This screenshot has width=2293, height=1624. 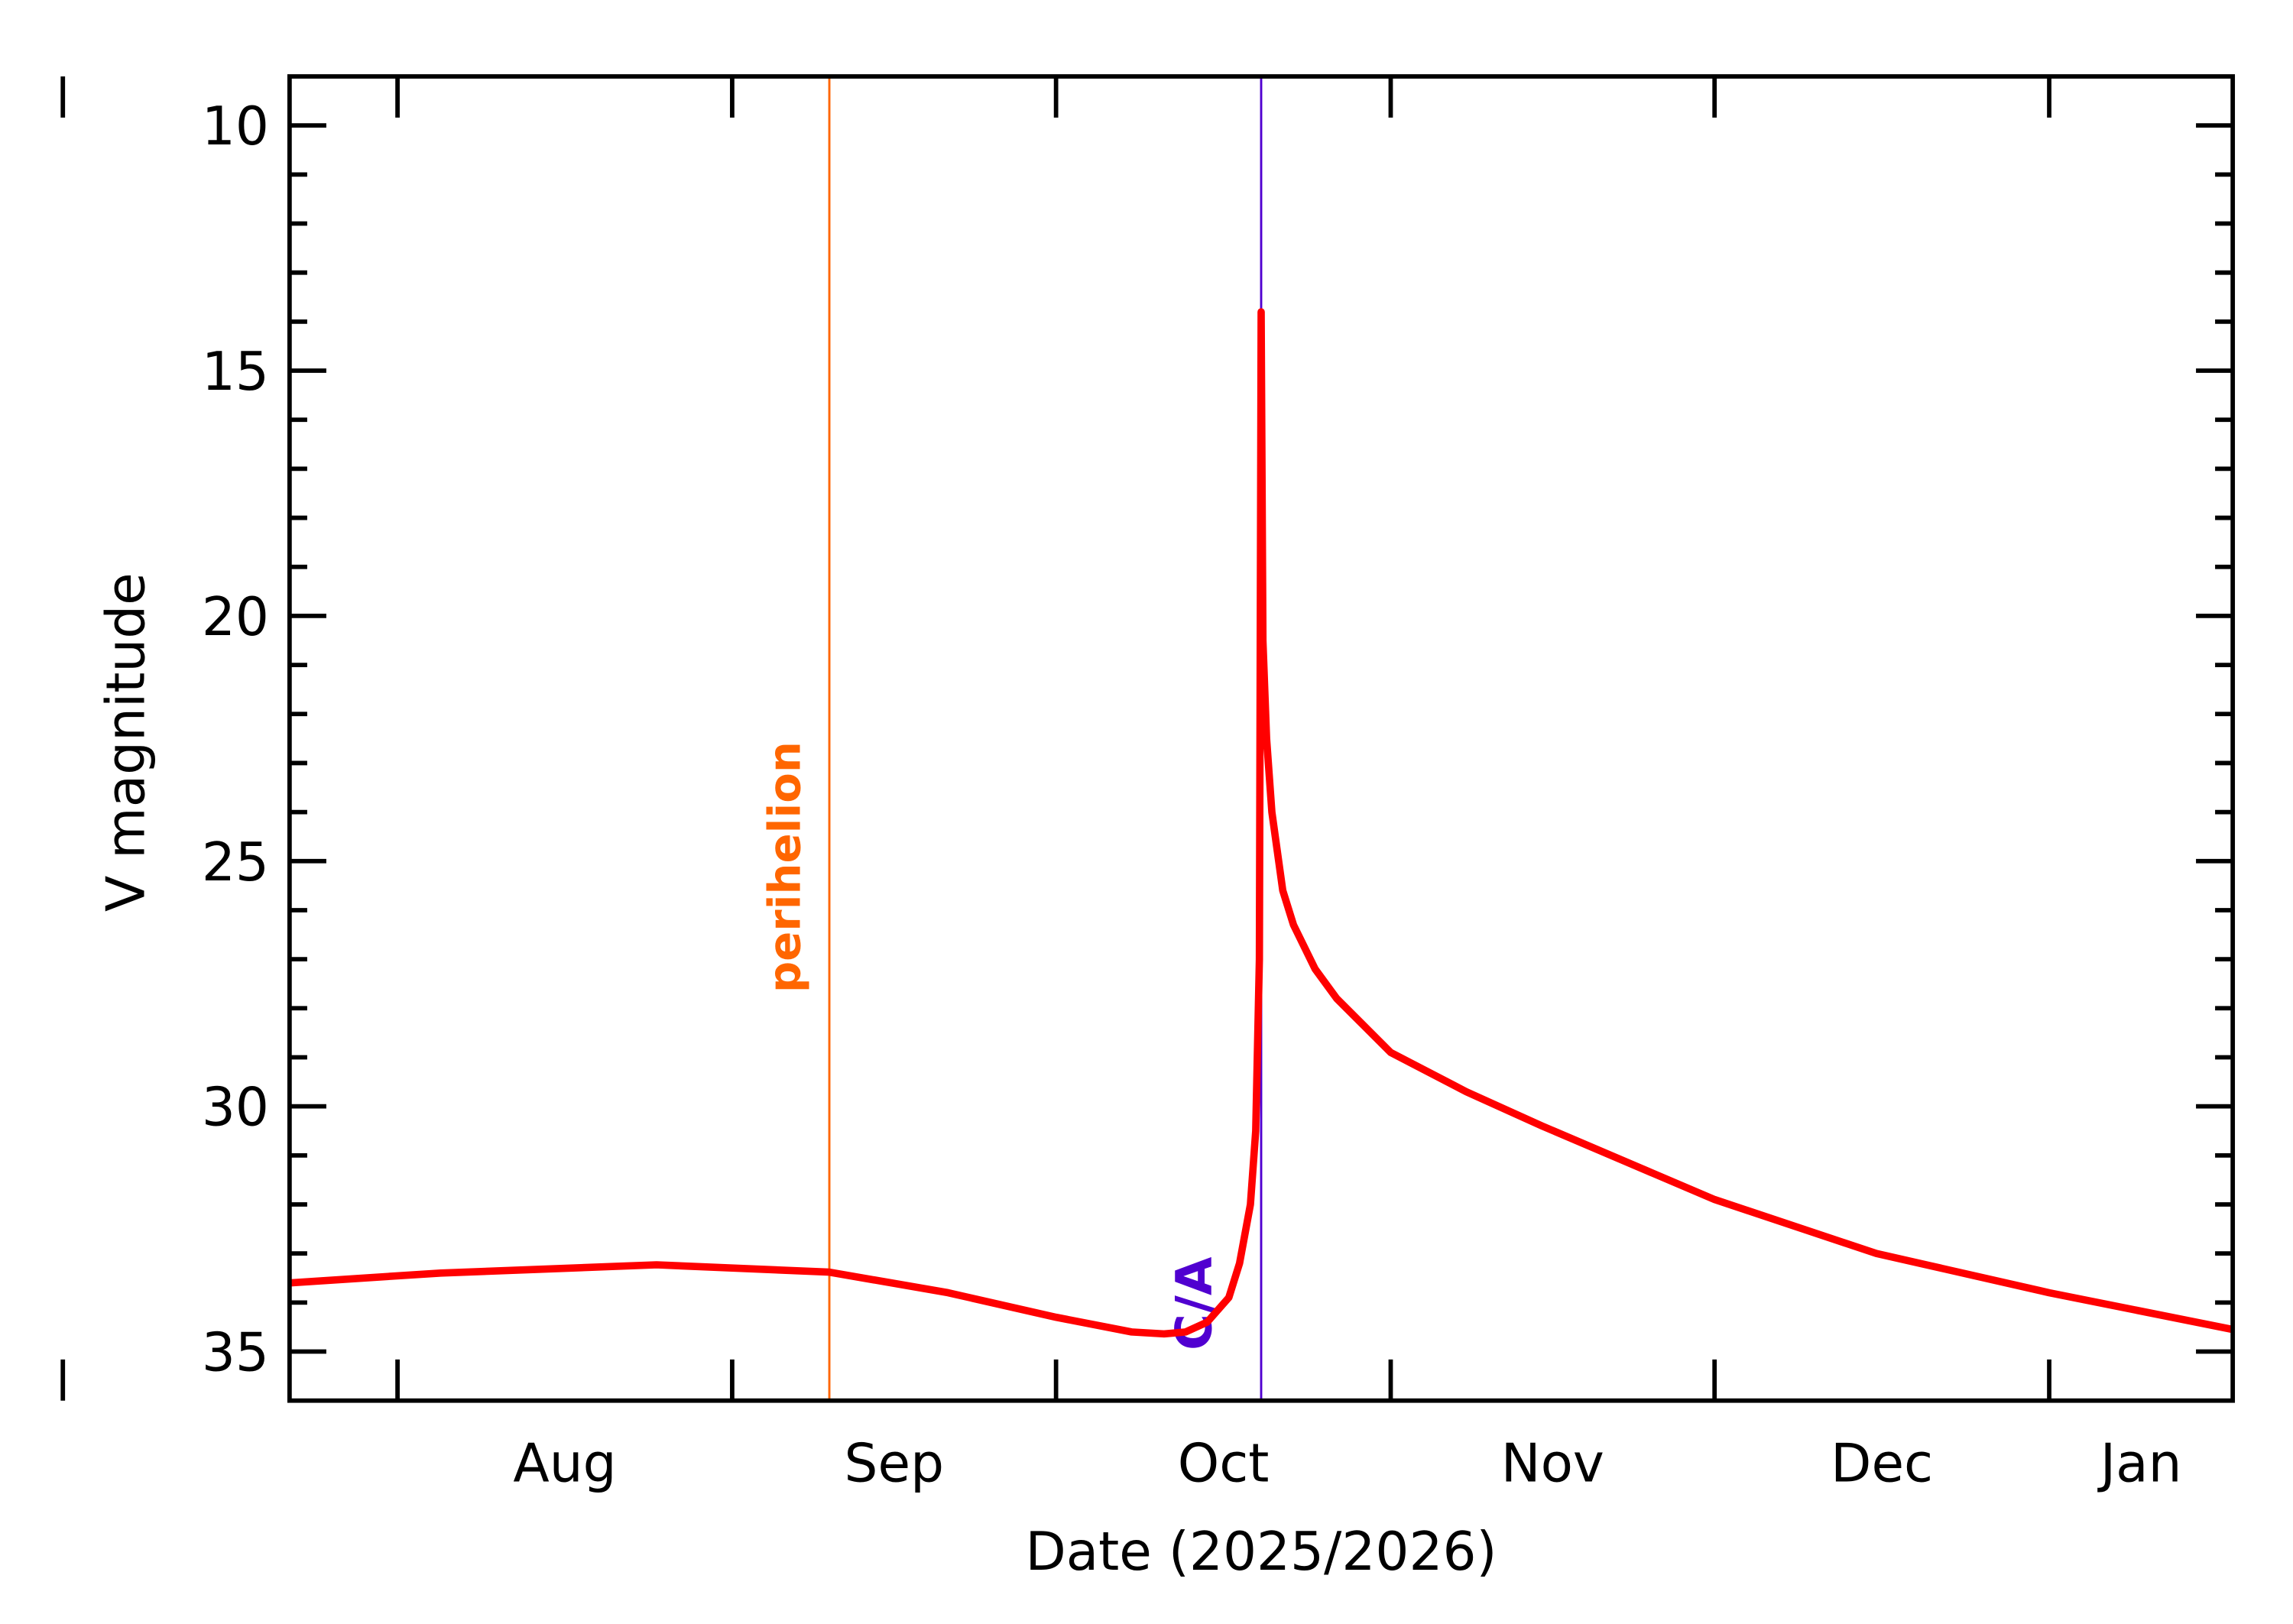 What do you see at coordinates (235, 1353) in the screenshot?
I see `y-tick-label: 35` at bounding box center [235, 1353].